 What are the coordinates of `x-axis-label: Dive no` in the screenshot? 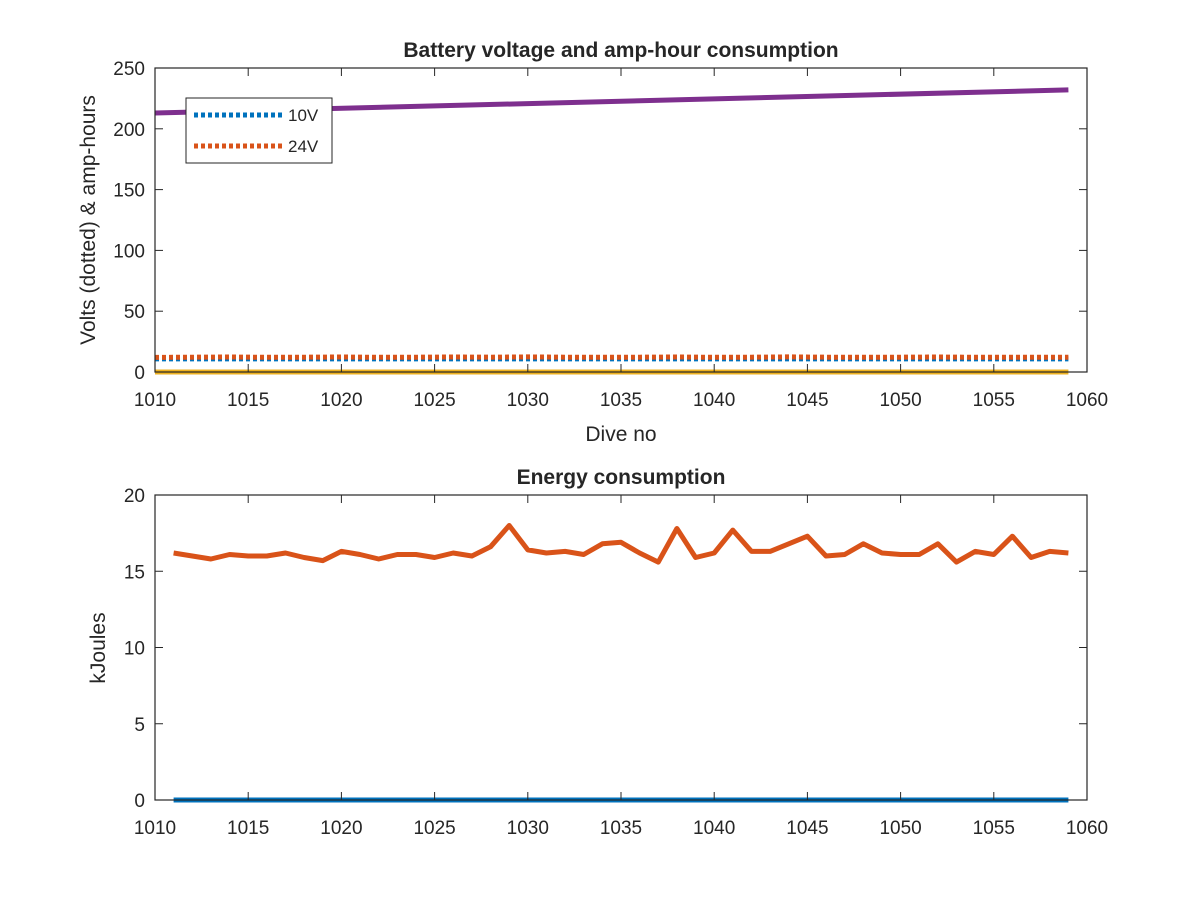 It's located at (620, 434).